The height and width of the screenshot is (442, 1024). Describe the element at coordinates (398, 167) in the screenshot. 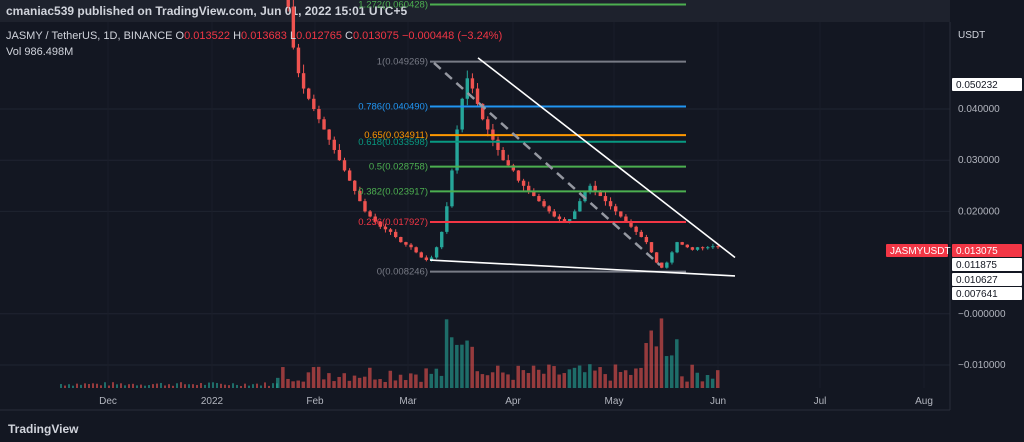

I see `fib-label-5: 0.5(0.028758)` at that location.